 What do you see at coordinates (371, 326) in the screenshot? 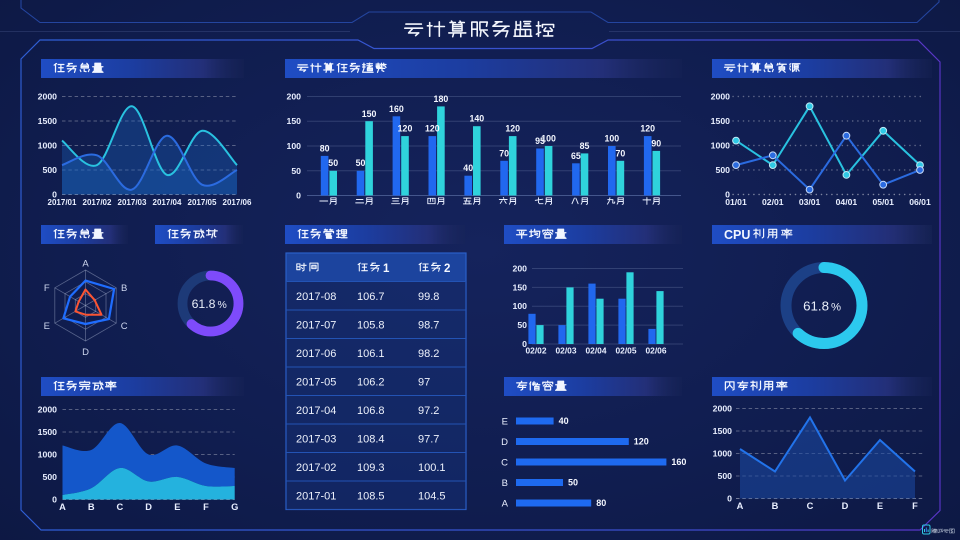
I see `svg-text: 105.8` at bounding box center [371, 326].